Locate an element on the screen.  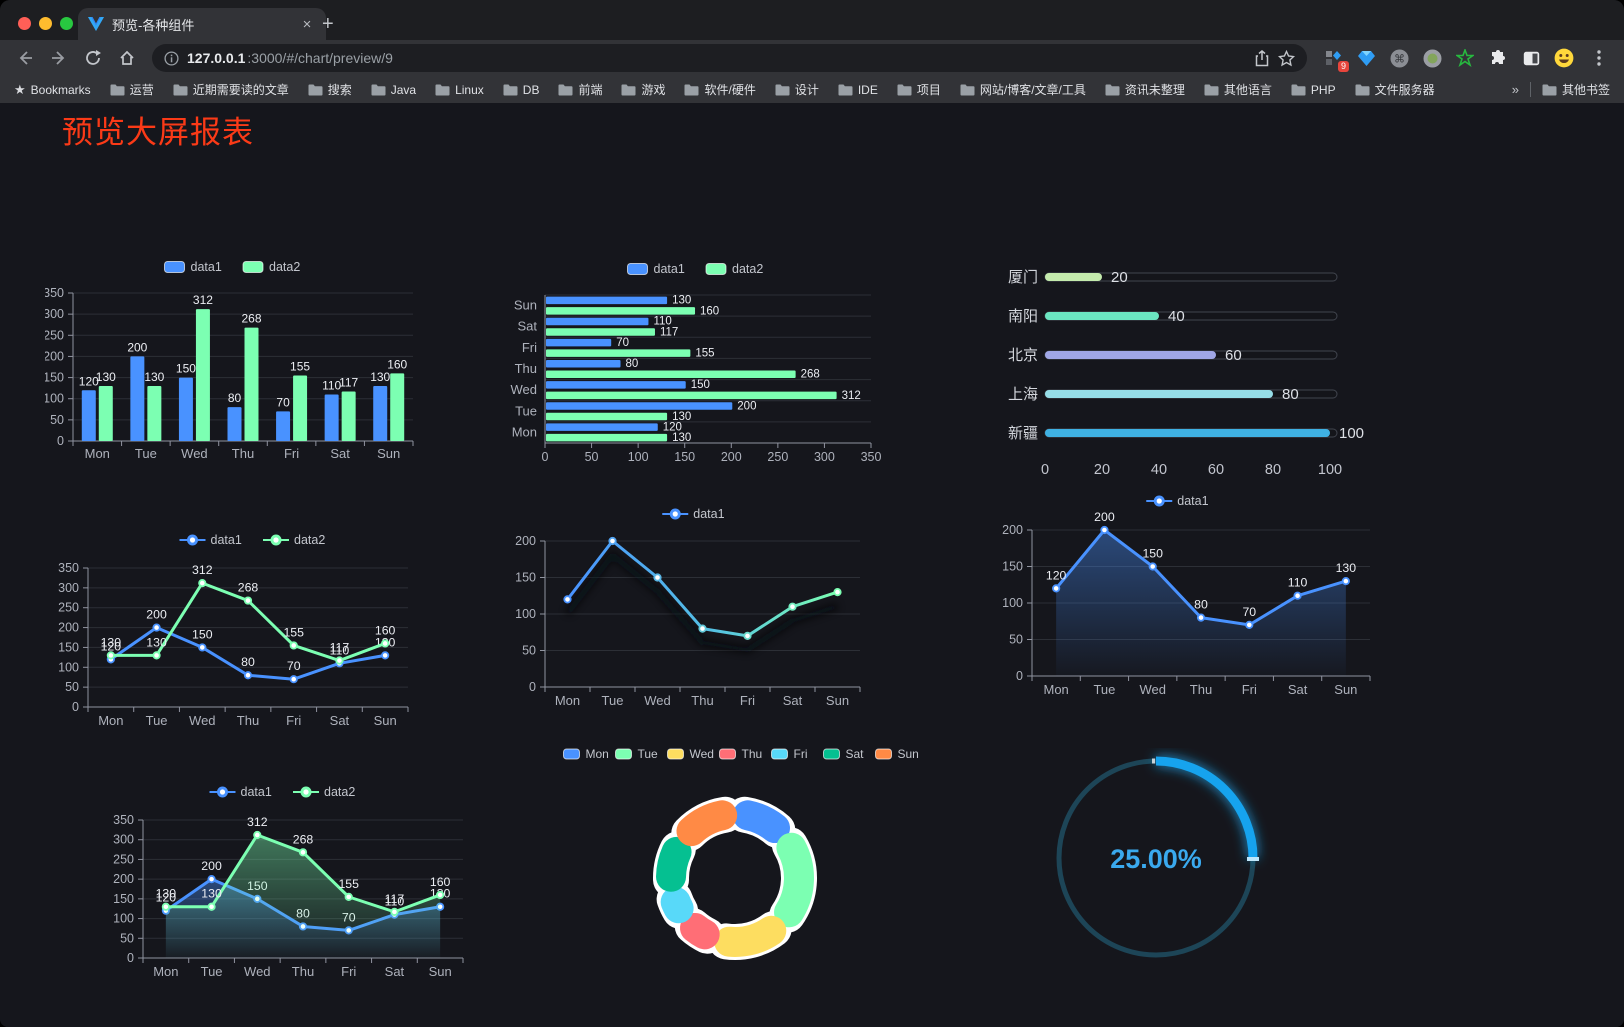
bookmark-folder: 资讯未整理 is located at coordinates (1145, 89).